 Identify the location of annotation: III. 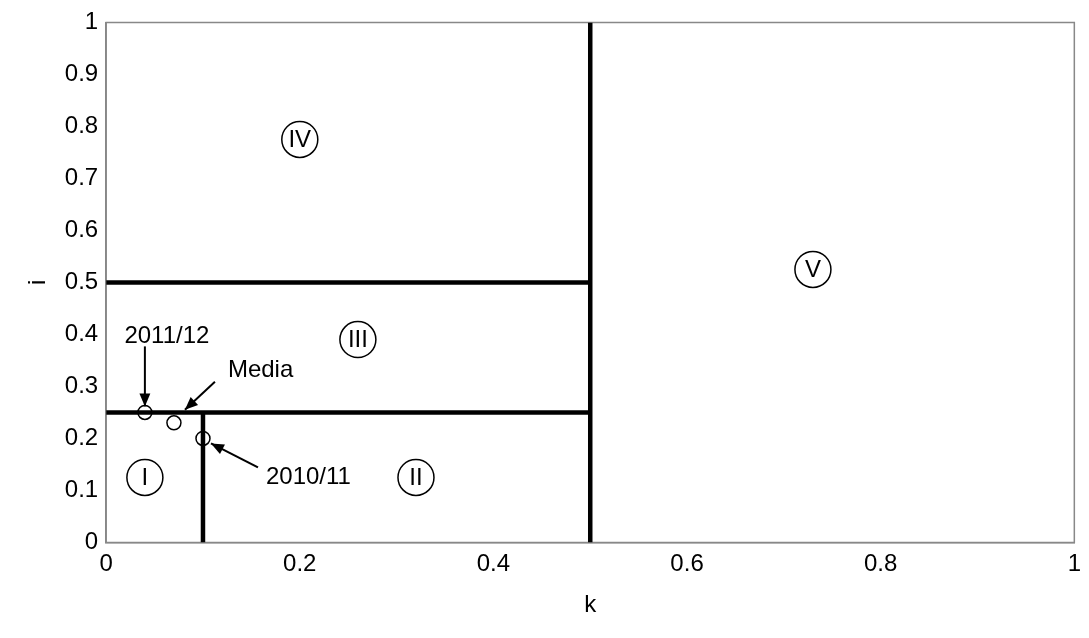
(357, 339).